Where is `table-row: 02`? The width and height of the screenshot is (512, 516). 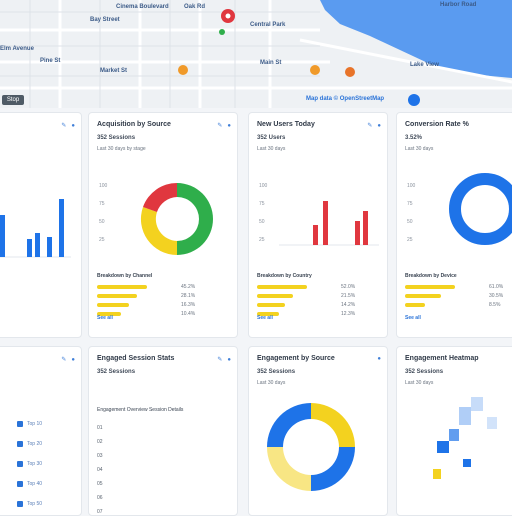 table-row: 02 is located at coordinates (162, 442).